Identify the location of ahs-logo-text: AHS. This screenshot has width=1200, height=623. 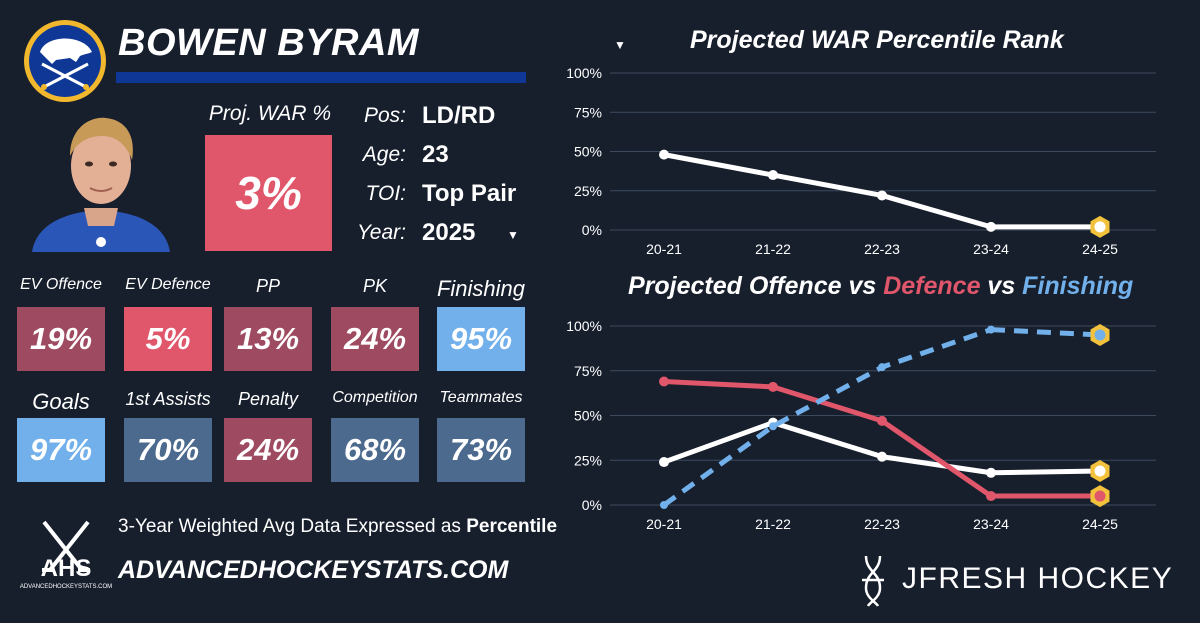
(66, 568).